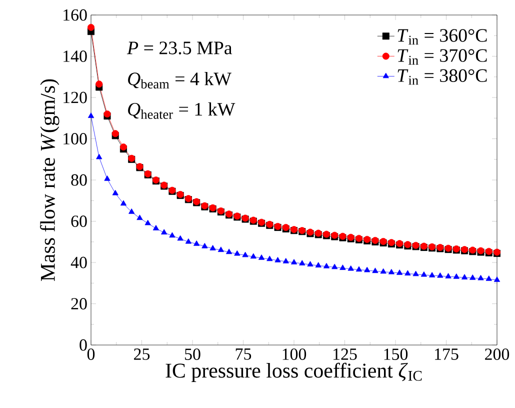 Image resolution: width=515 pixels, height=408 pixels. Describe the element at coordinates (75, 98) in the screenshot. I see `y-tick-label: 120` at that location.